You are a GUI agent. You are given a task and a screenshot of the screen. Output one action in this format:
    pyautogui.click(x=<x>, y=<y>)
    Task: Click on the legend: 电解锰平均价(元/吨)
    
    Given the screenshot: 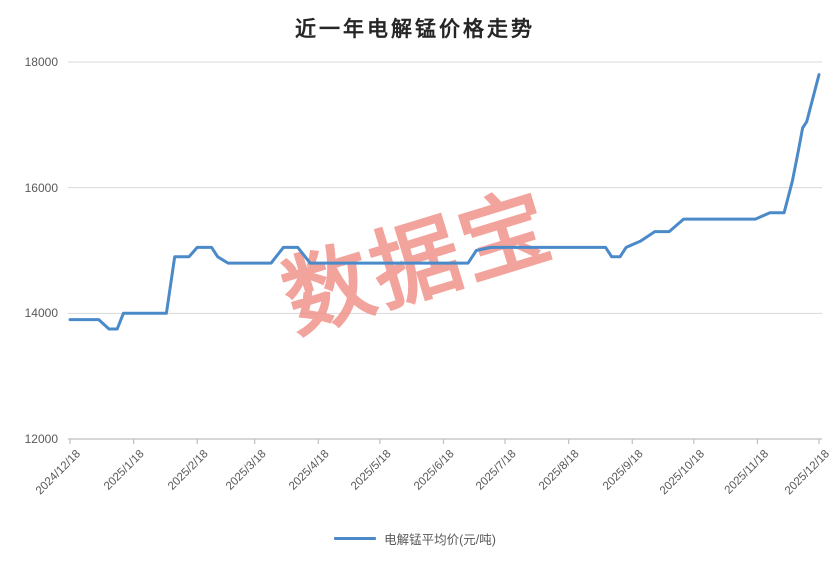 What is the action you would take?
    pyautogui.click(x=415, y=538)
    